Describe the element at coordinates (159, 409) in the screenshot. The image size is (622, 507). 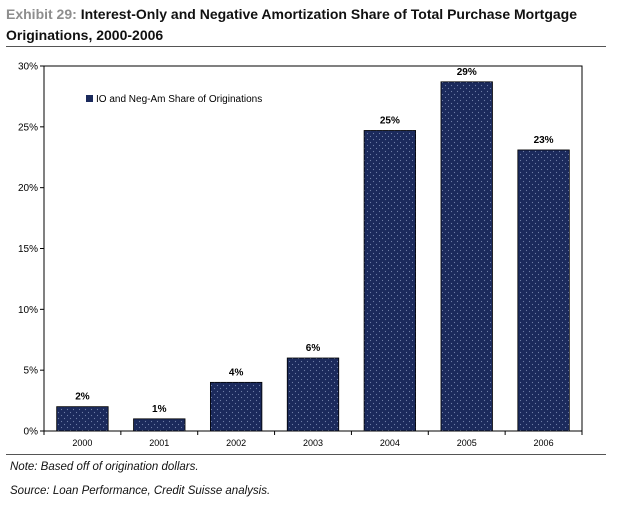
I see `data-label-2001: 1%` at that location.